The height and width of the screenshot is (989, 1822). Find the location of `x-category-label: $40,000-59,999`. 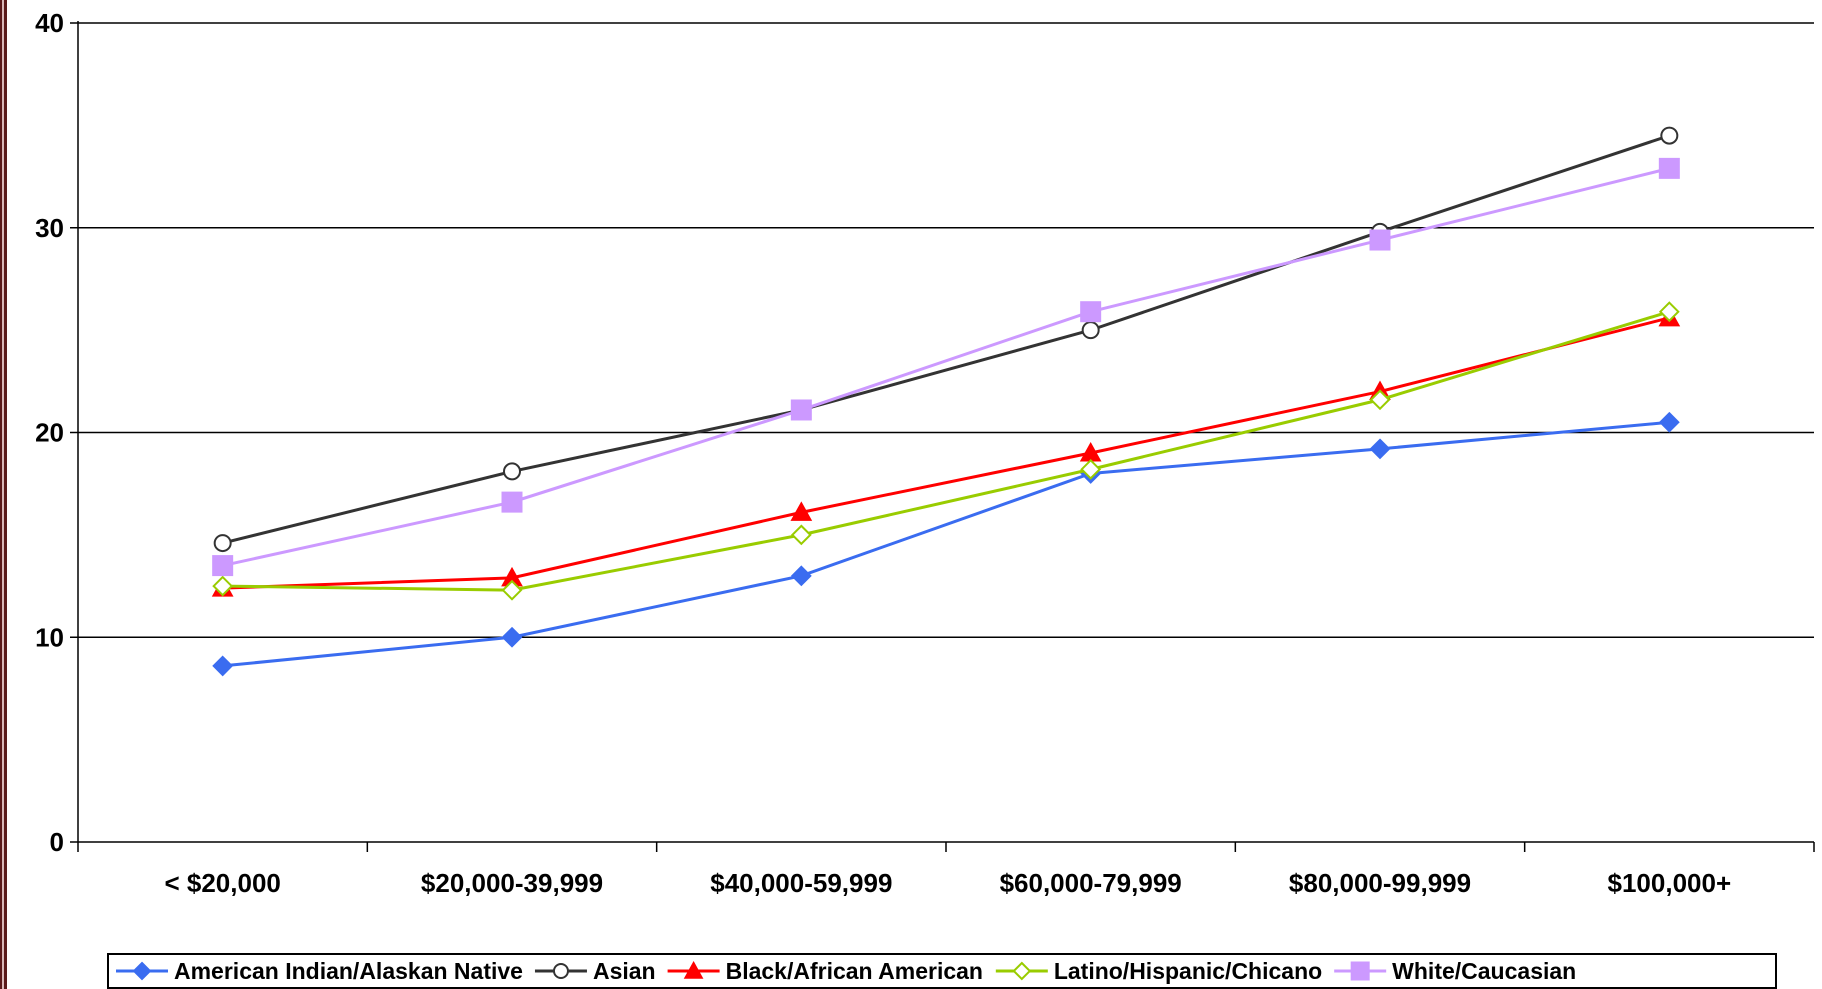

x-category-label: $40,000-59,999 is located at coordinates (801, 883).